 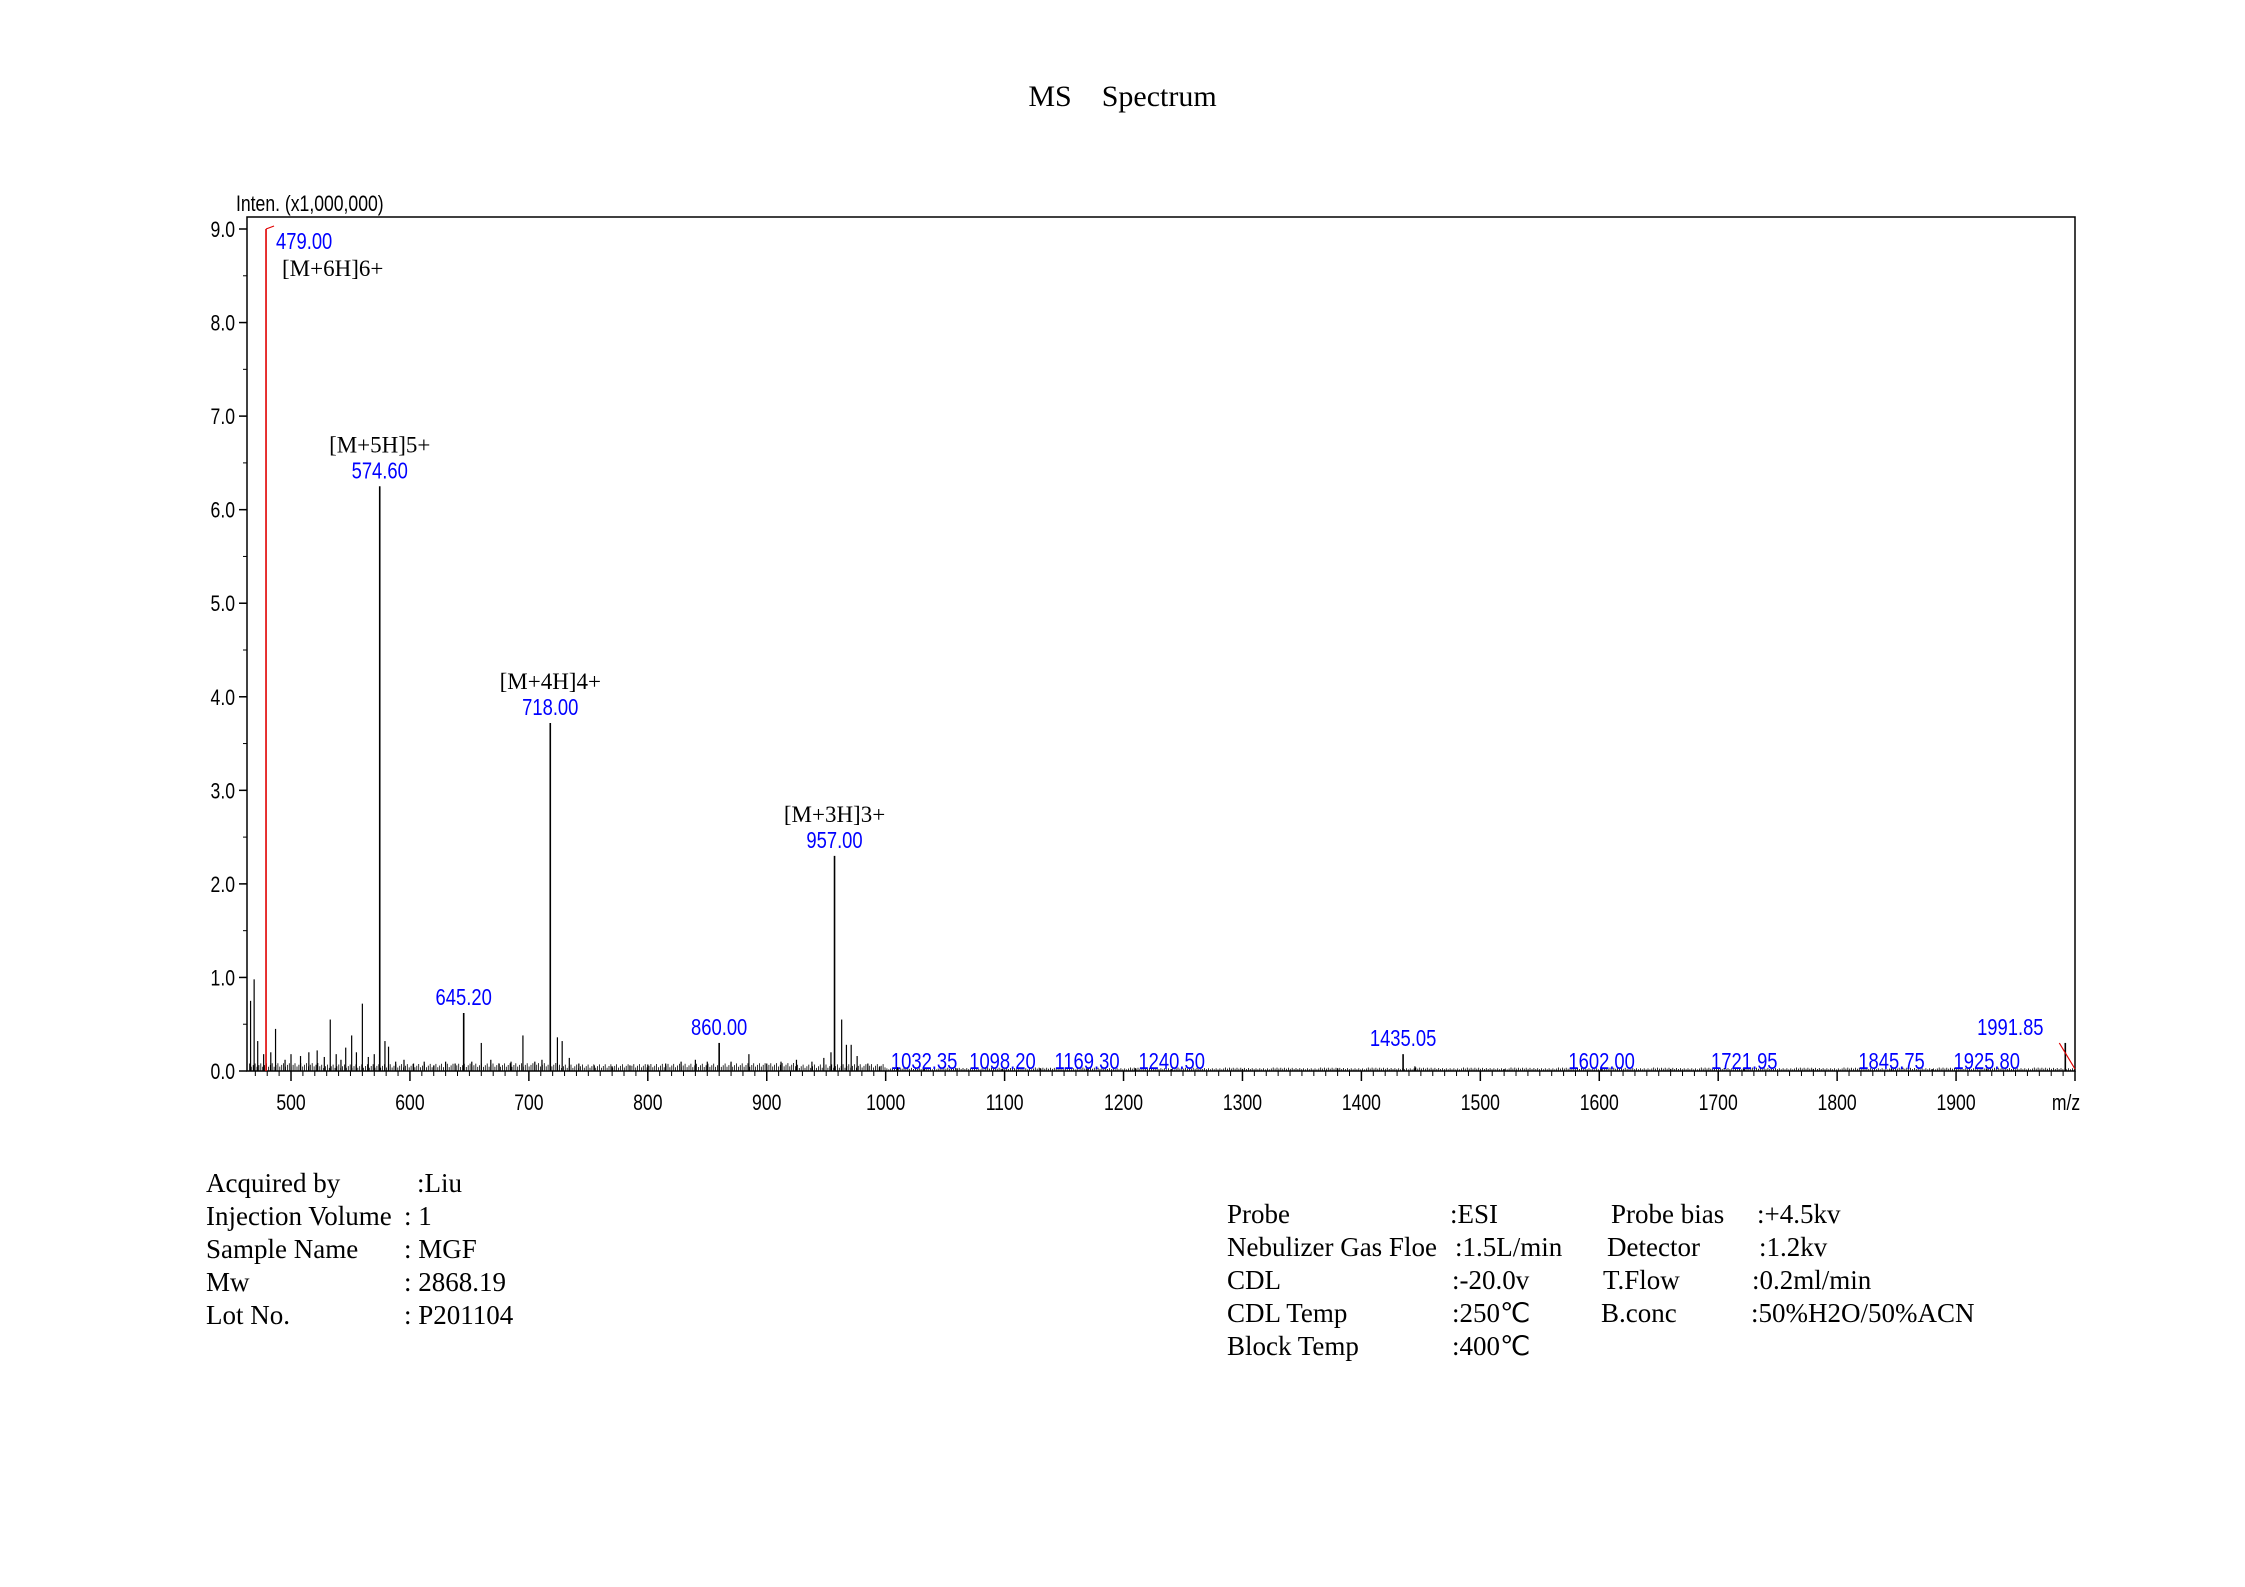 What do you see at coordinates (290, 1103) in the screenshot?
I see `x-tick-label: 500` at bounding box center [290, 1103].